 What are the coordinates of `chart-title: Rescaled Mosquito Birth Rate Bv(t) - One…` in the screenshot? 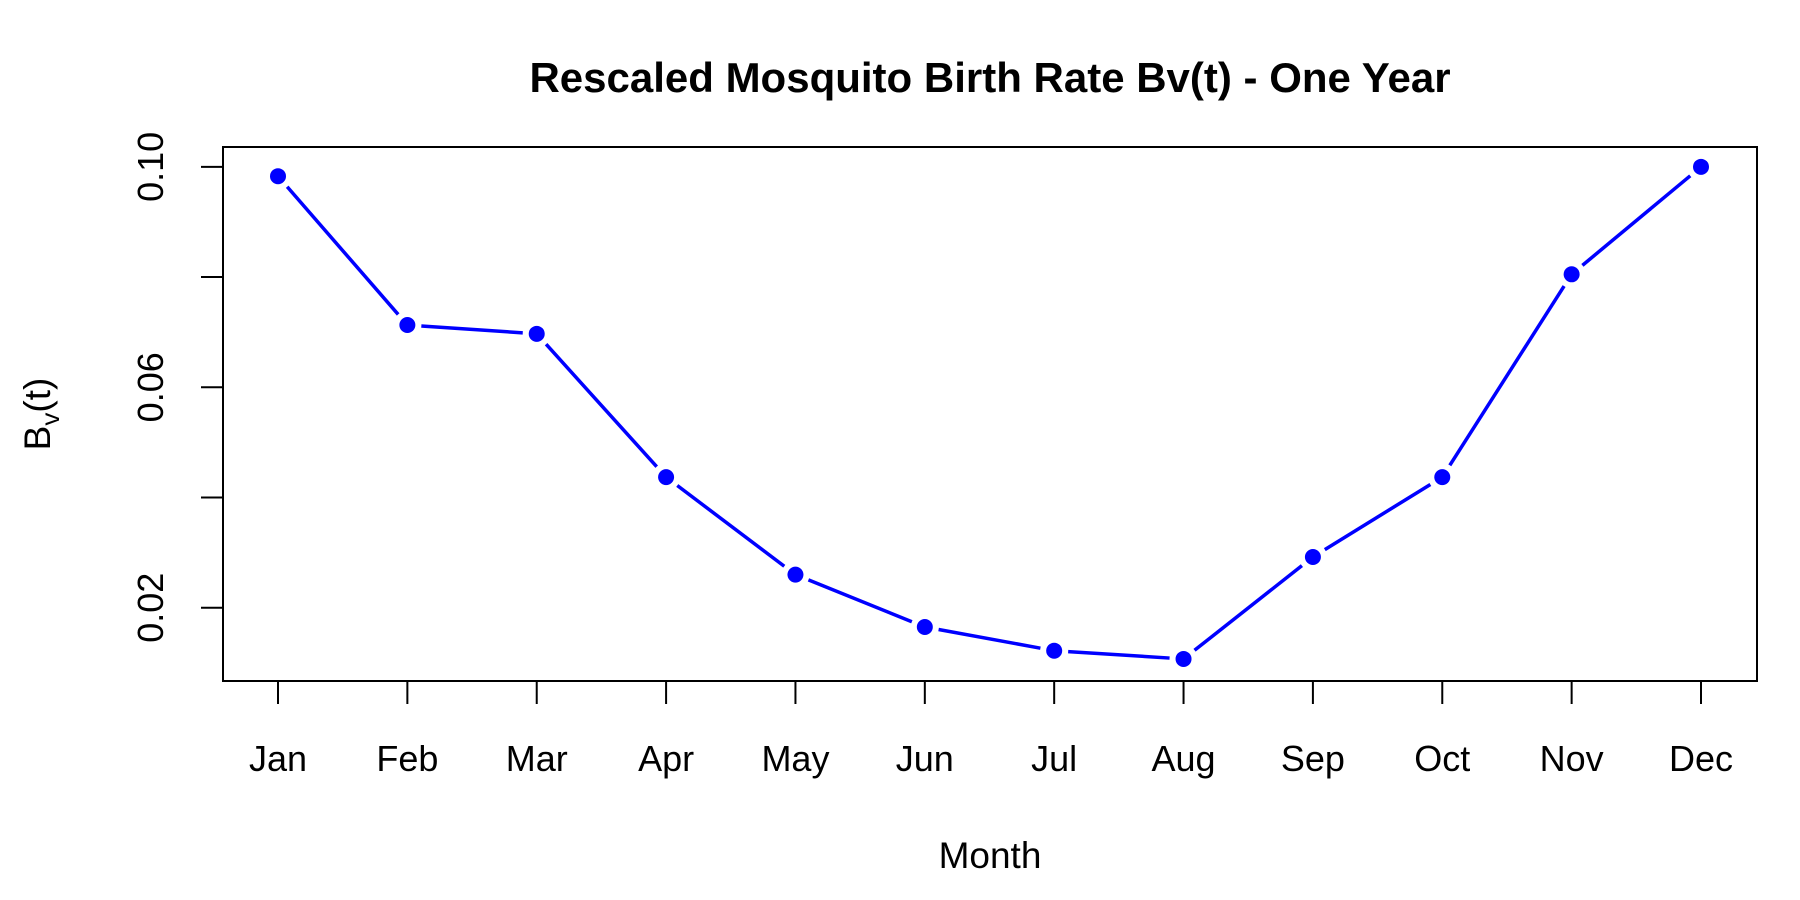 It's located at (989, 77).